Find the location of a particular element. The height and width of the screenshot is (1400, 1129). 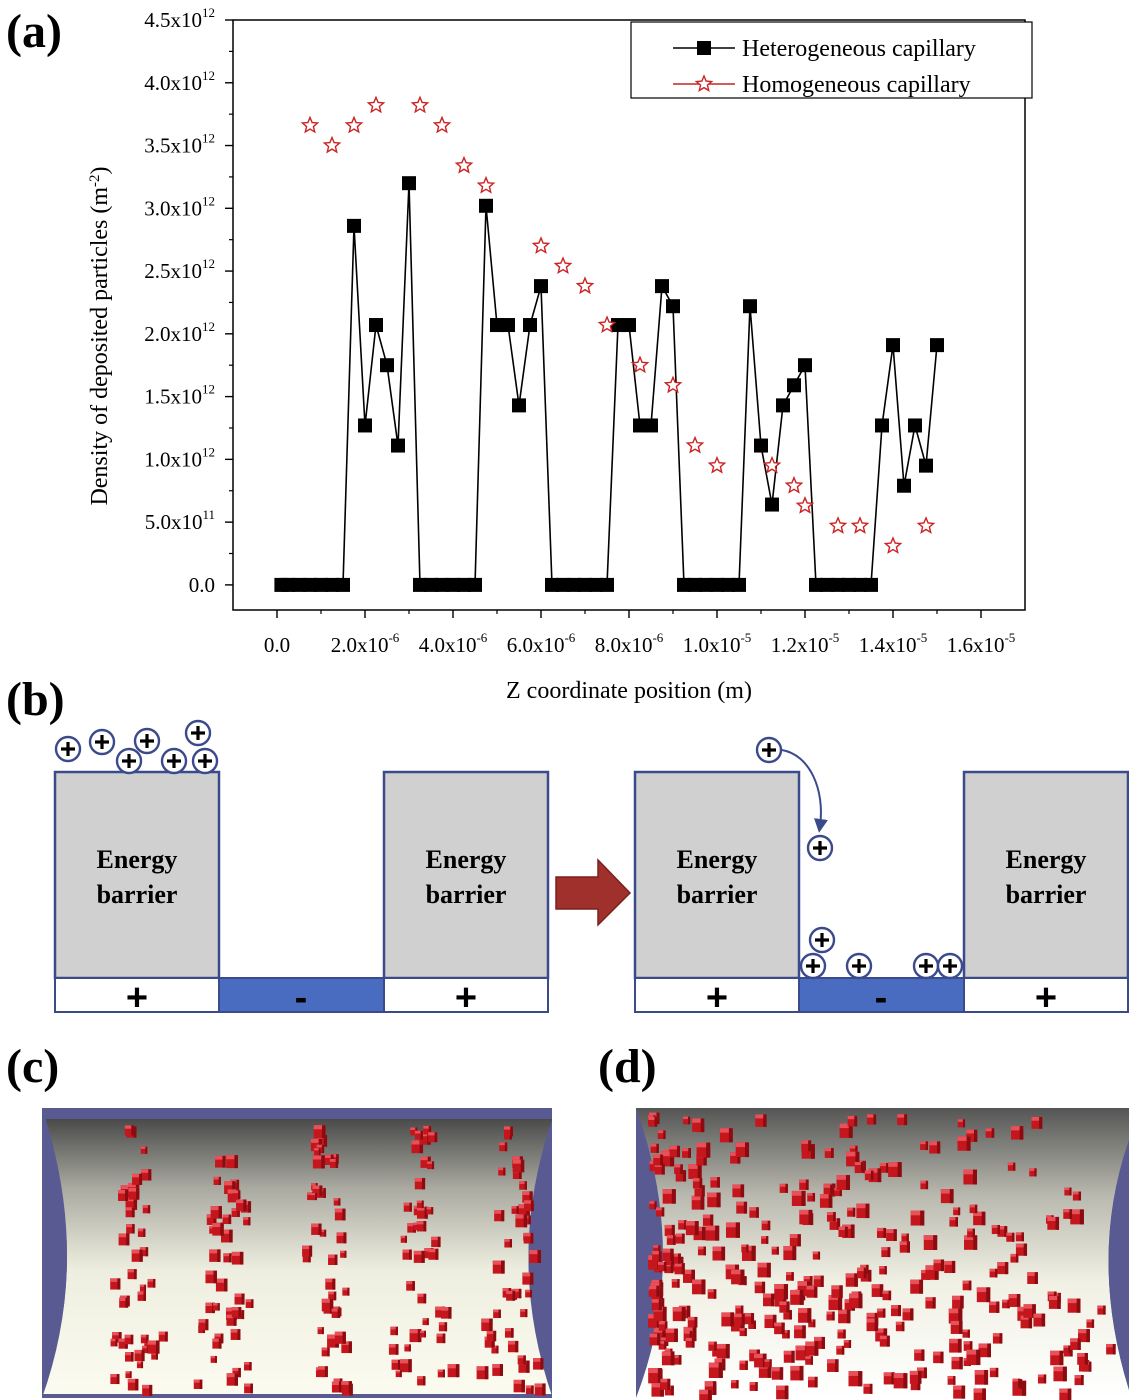

x-tick-label: 0.0 is located at coordinates (277, 645).